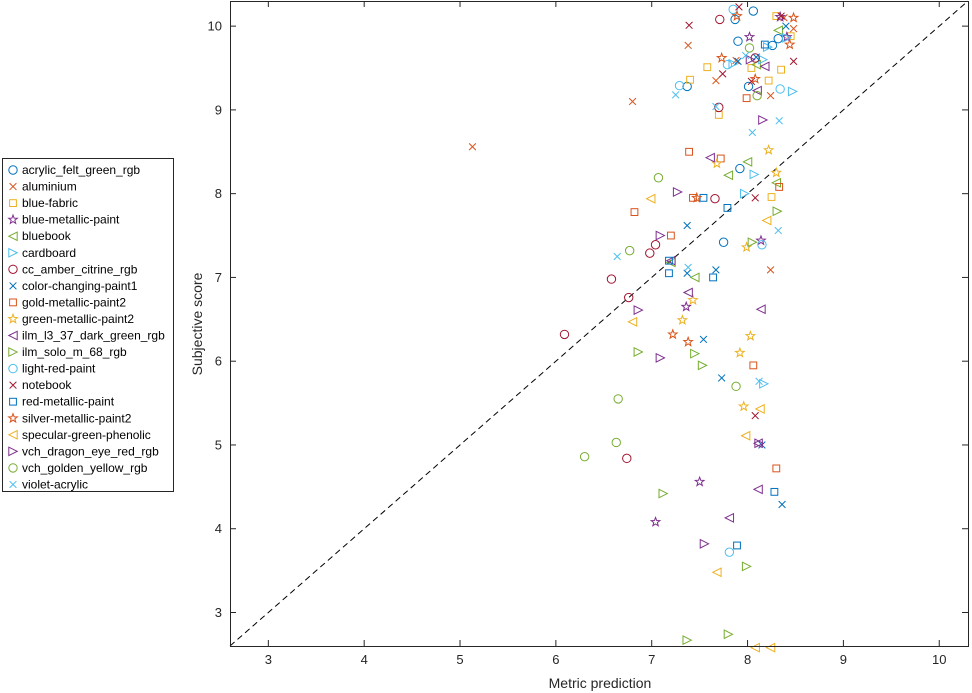  Describe the element at coordinates (81, 170) in the screenshot. I see `legend-label: acrylic_felt_green_rgb` at that location.